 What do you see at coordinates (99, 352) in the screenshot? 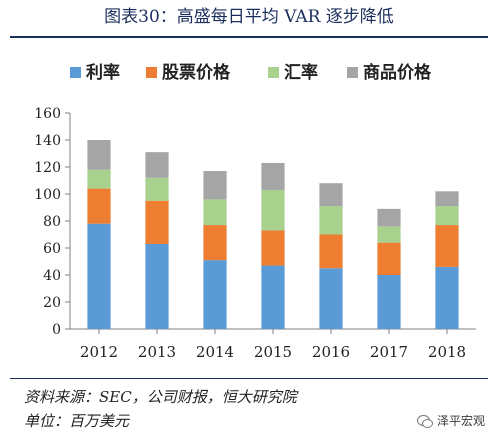
I see `x-tick-label: 2012` at bounding box center [99, 352].